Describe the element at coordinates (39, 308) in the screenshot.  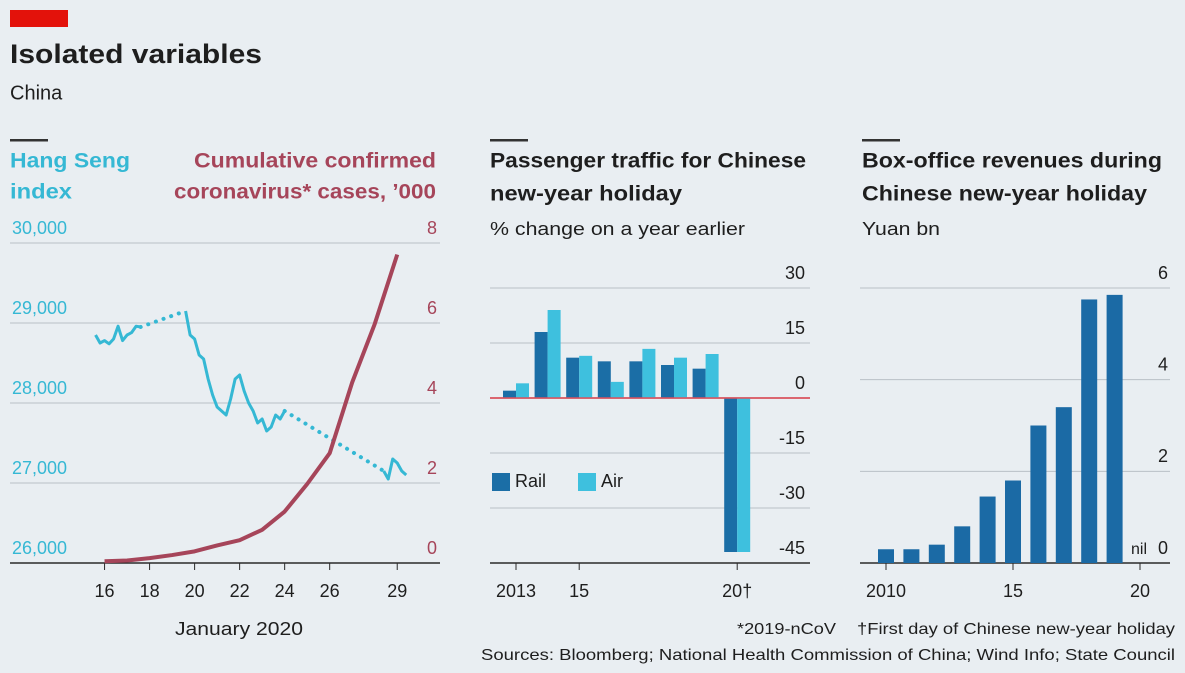
I see `y-tick-label: 29,000` at that location.